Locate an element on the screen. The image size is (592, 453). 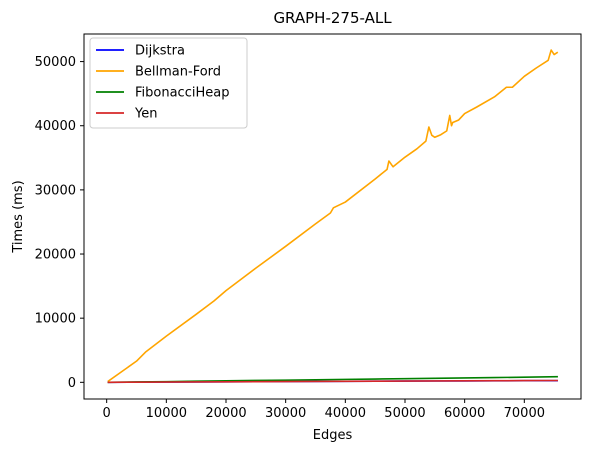
y-tick-label: 30000 is located at coordinates (55, 190).